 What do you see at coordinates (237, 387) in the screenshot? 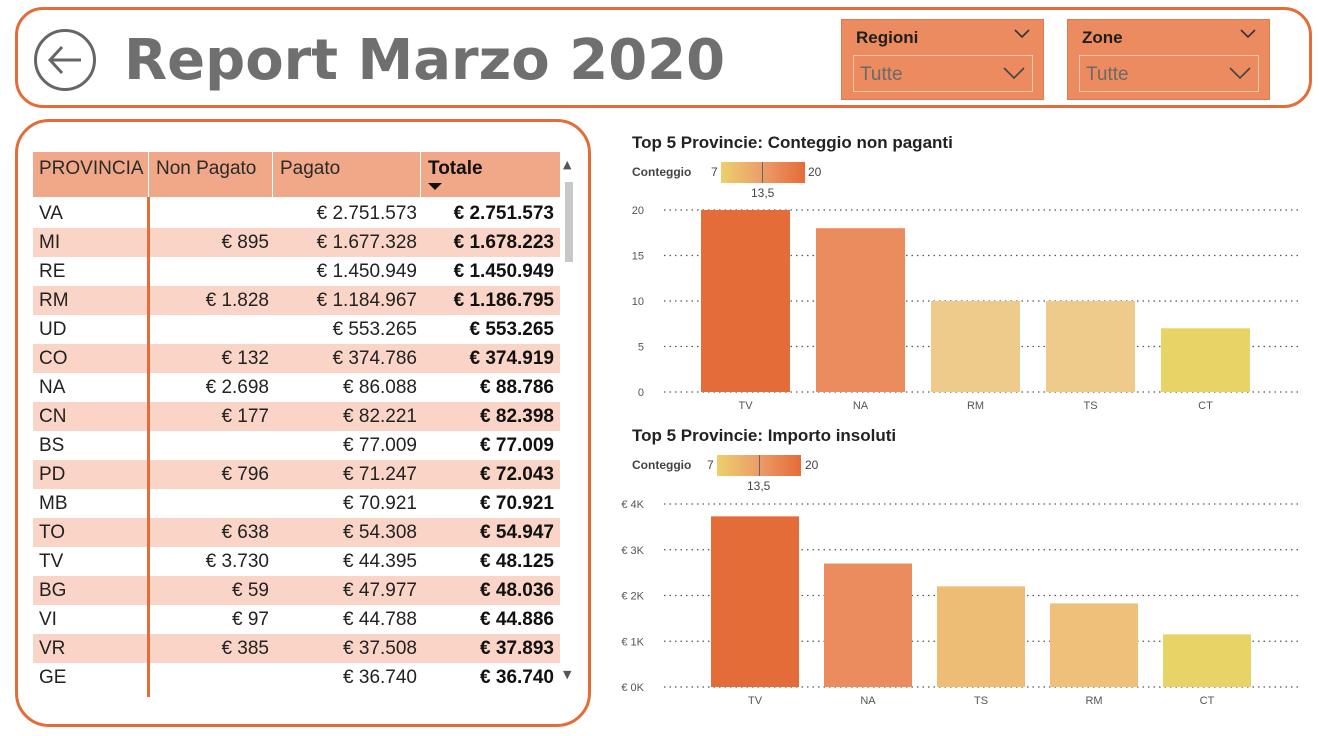
I see `cell-non-pagato: € 2.698` at bounding box center [237, 387].